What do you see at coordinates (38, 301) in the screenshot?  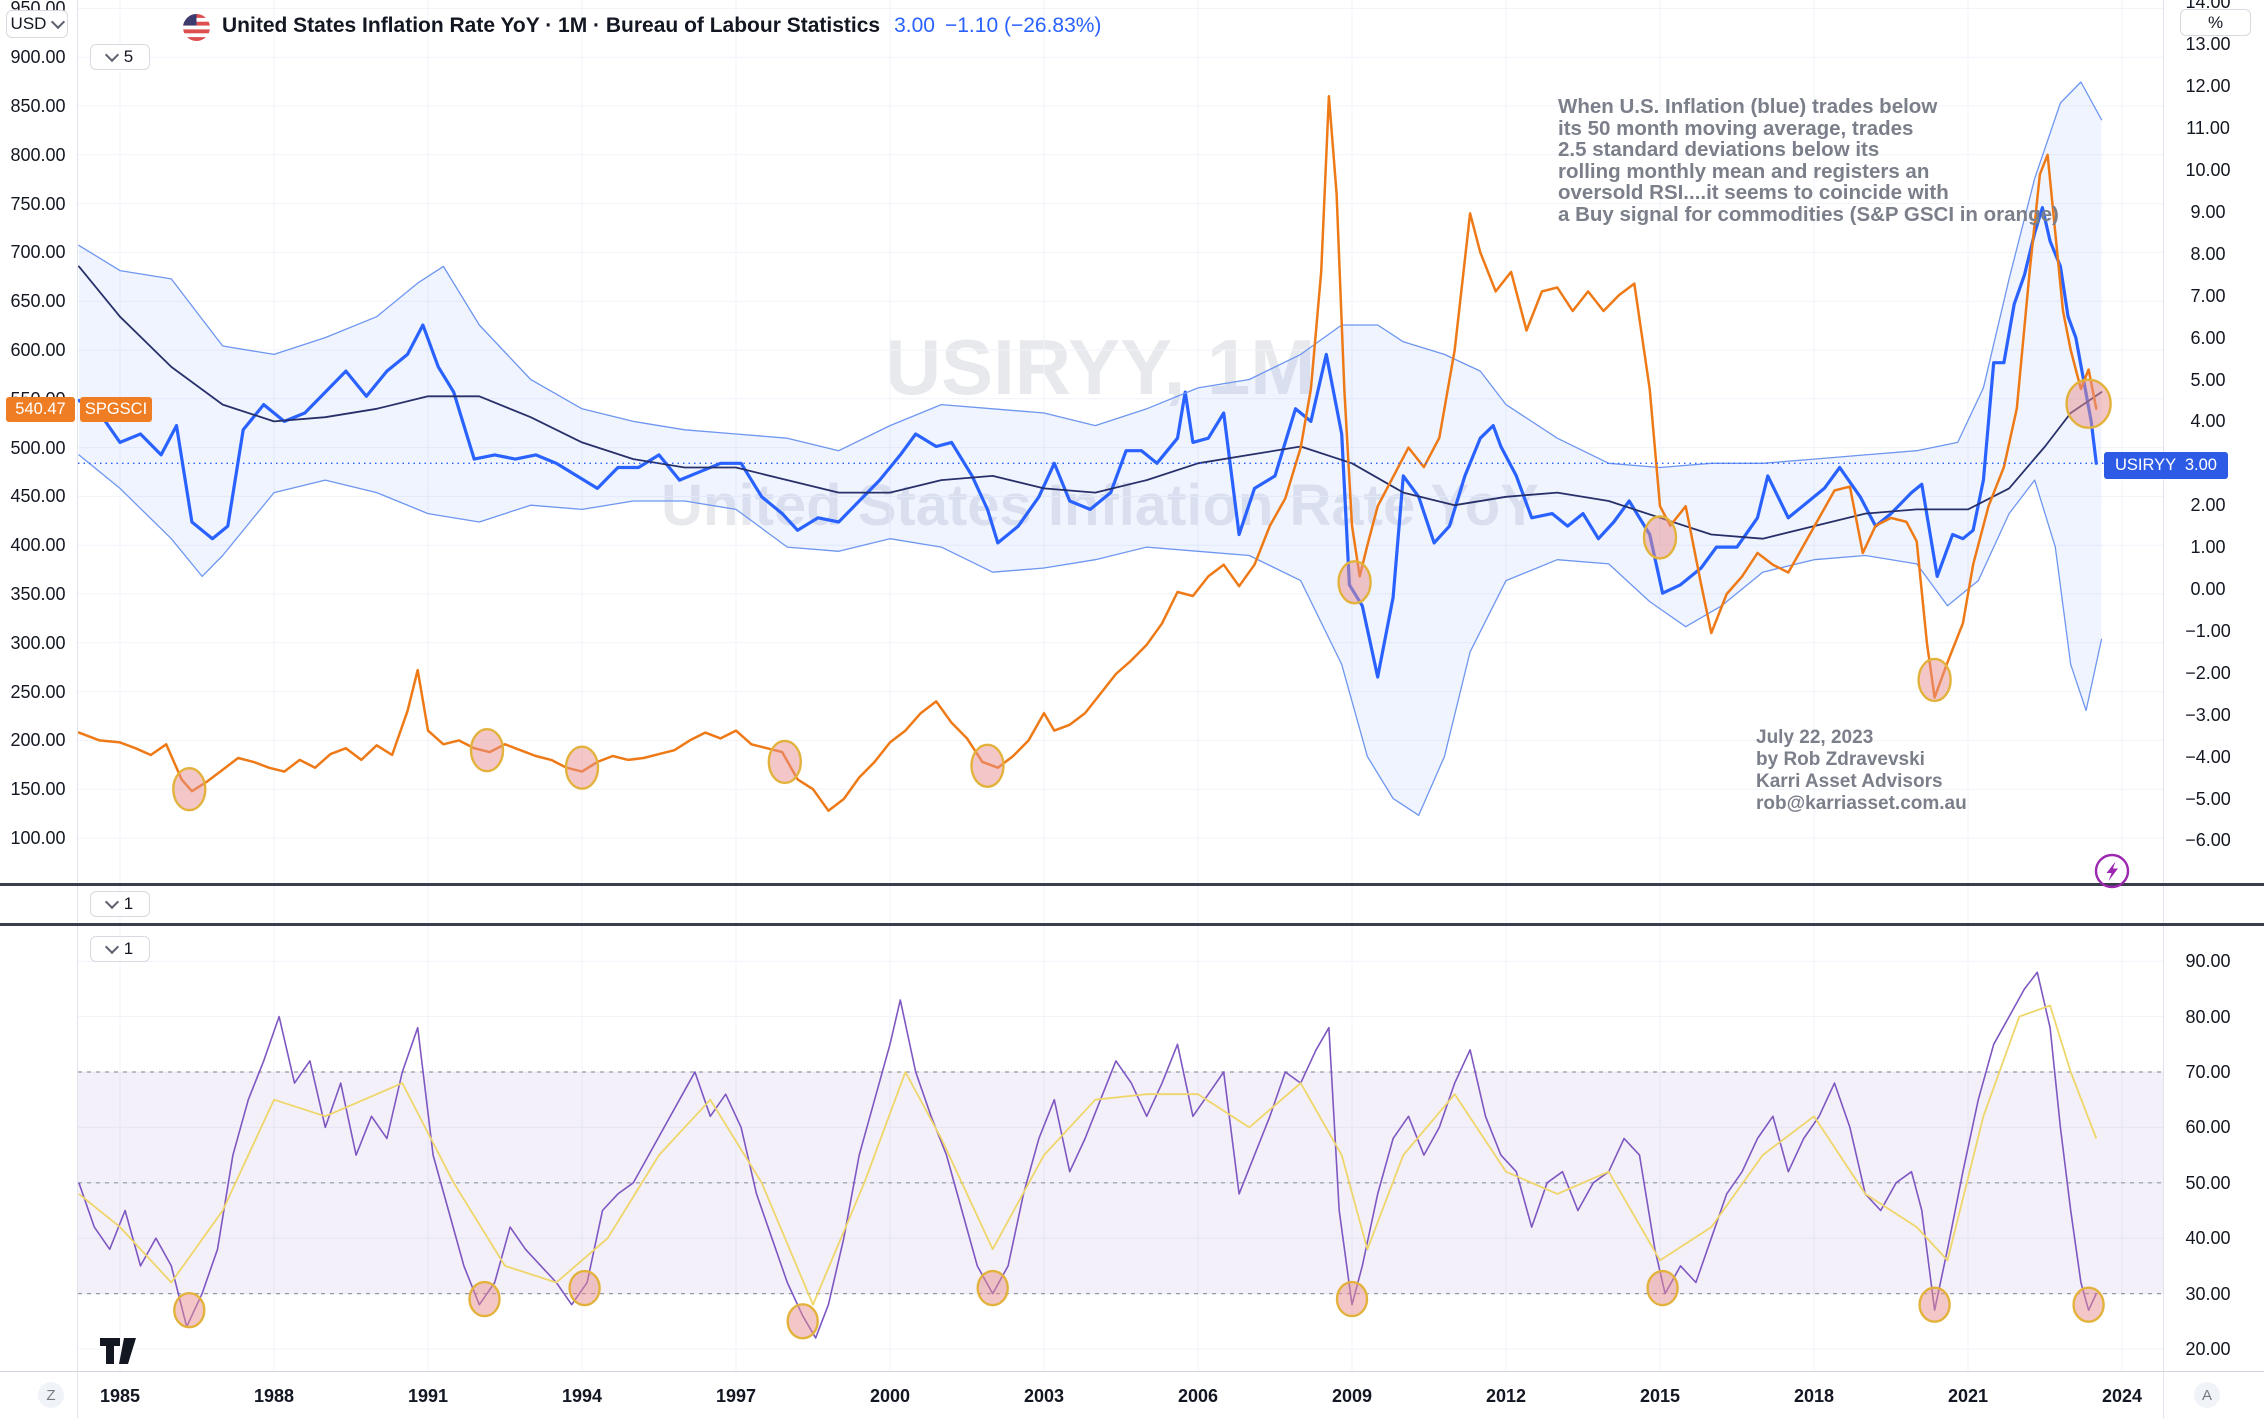 I see `price-tick: 650.00` at bounding box center [38, 301].